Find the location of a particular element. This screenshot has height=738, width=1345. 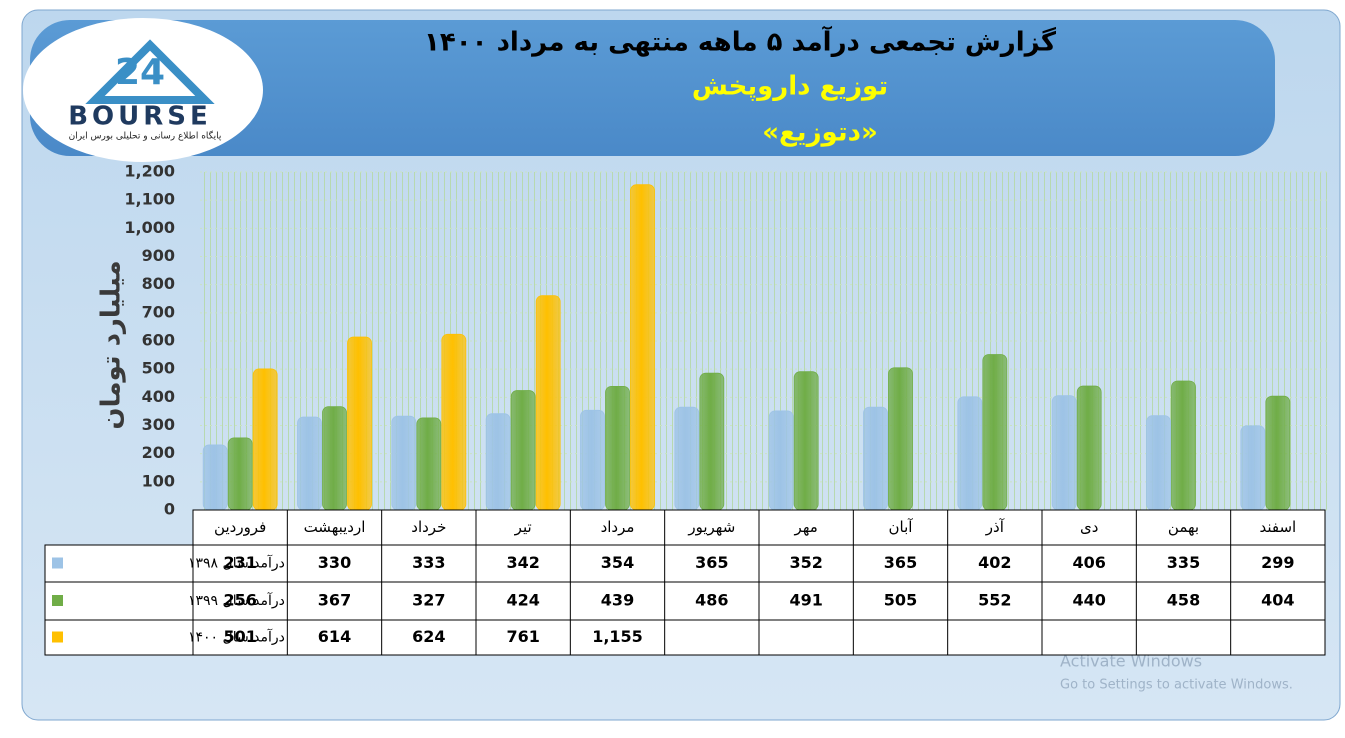

table-value: 354 is located at coordinates (617, 562).